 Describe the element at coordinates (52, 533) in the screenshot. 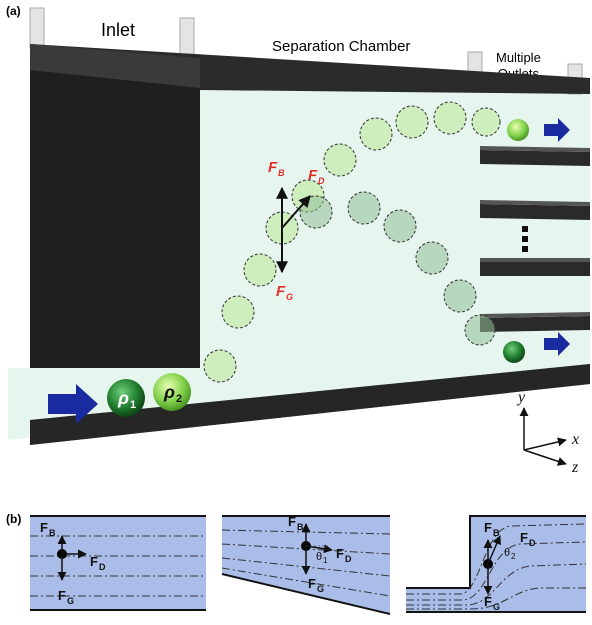

I see `case1-fb-sub: B` at that location.